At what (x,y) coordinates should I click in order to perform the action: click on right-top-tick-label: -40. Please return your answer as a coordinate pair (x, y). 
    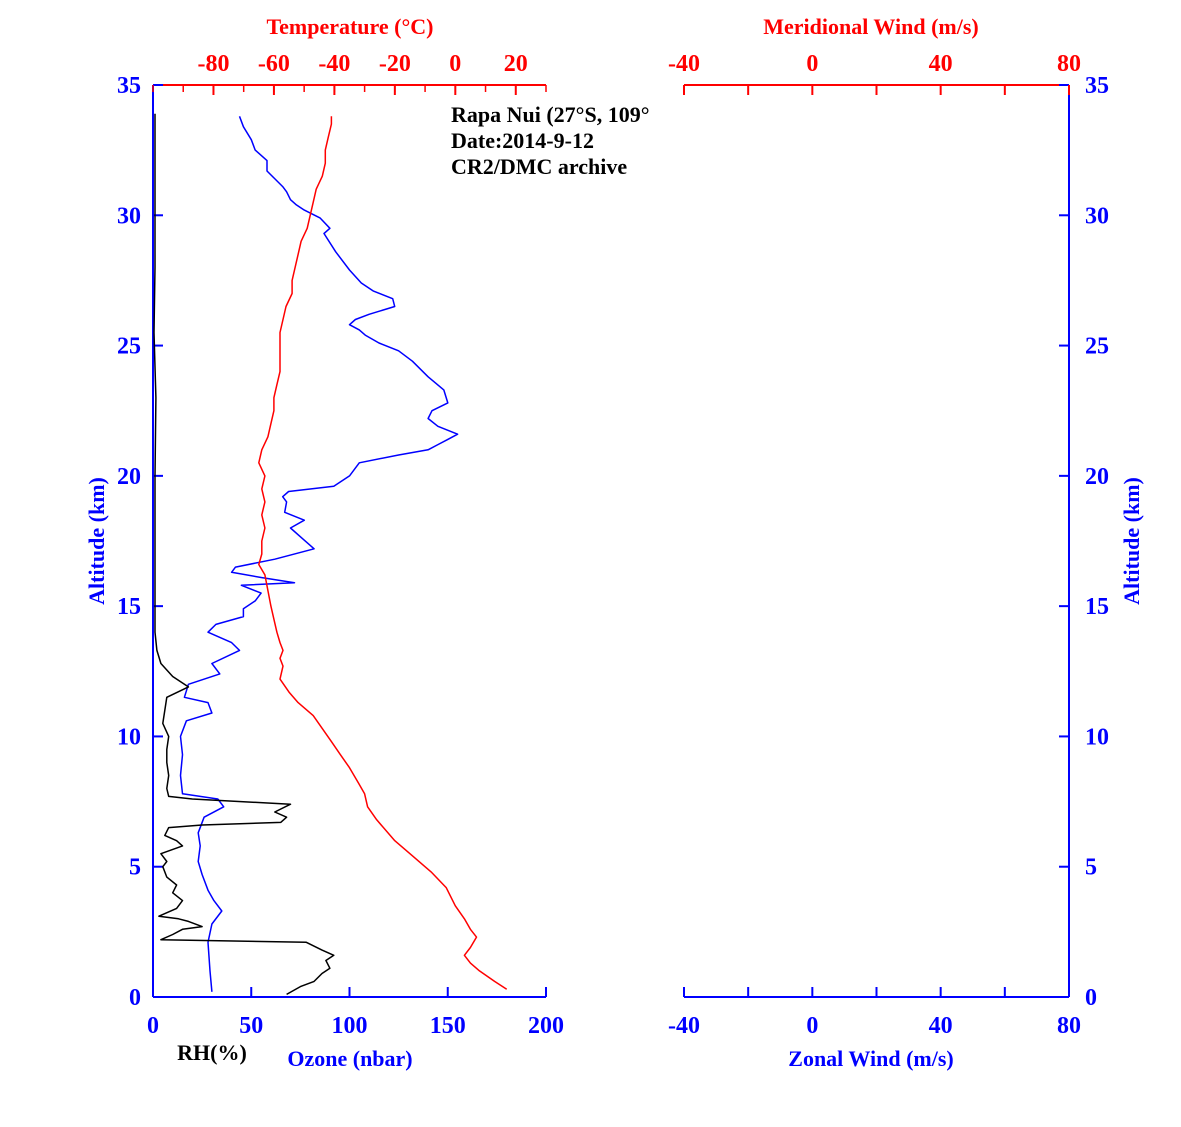
    Looking at the image, I should click on (684, 64).